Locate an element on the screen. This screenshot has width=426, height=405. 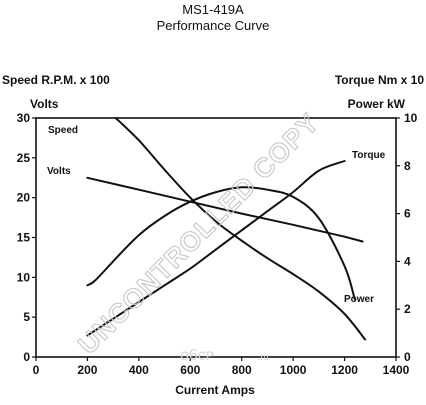
chart-subtitle: Performance Curve is located at coordinates (213, 25).